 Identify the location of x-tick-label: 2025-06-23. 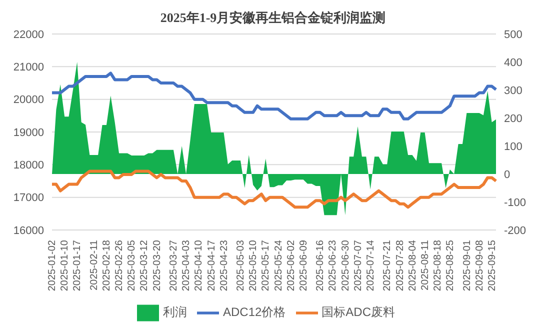
(333, 266).